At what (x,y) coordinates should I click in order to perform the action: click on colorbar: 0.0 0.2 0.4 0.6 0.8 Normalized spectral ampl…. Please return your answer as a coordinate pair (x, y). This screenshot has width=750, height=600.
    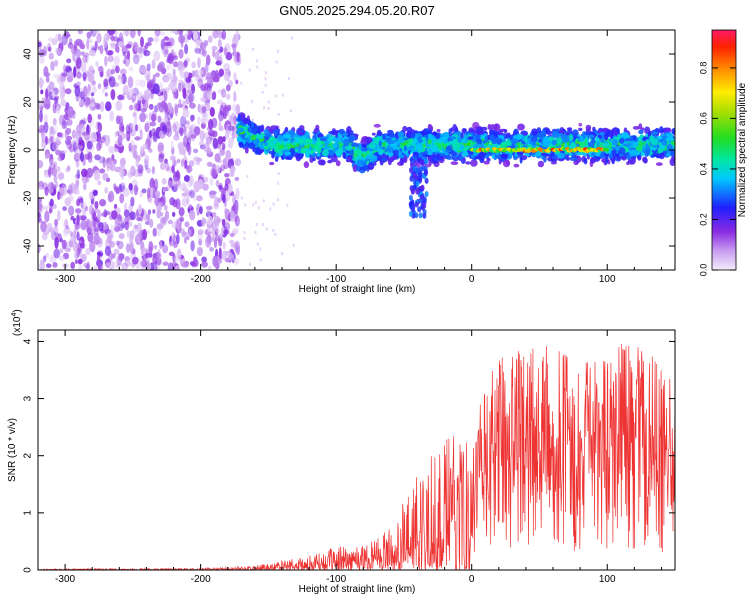
    Looking at the image, I should click on (723, 153).